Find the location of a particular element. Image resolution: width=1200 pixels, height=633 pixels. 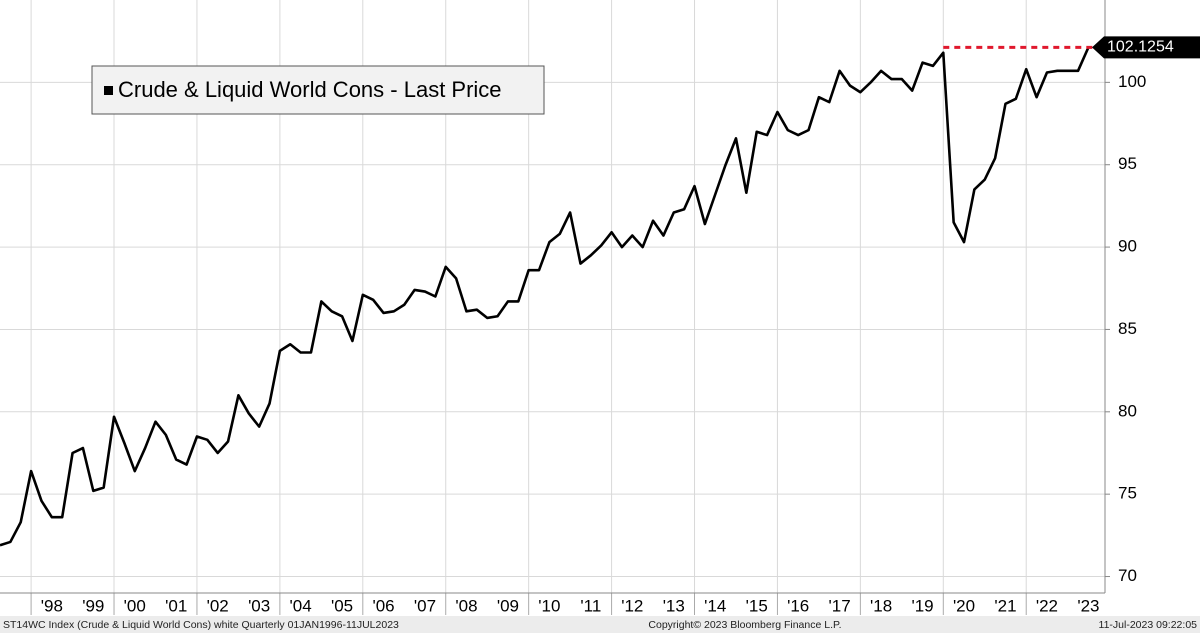

legend-label: Crude & Liquid World Cons - Last Price is located at coordinates (310, 89).